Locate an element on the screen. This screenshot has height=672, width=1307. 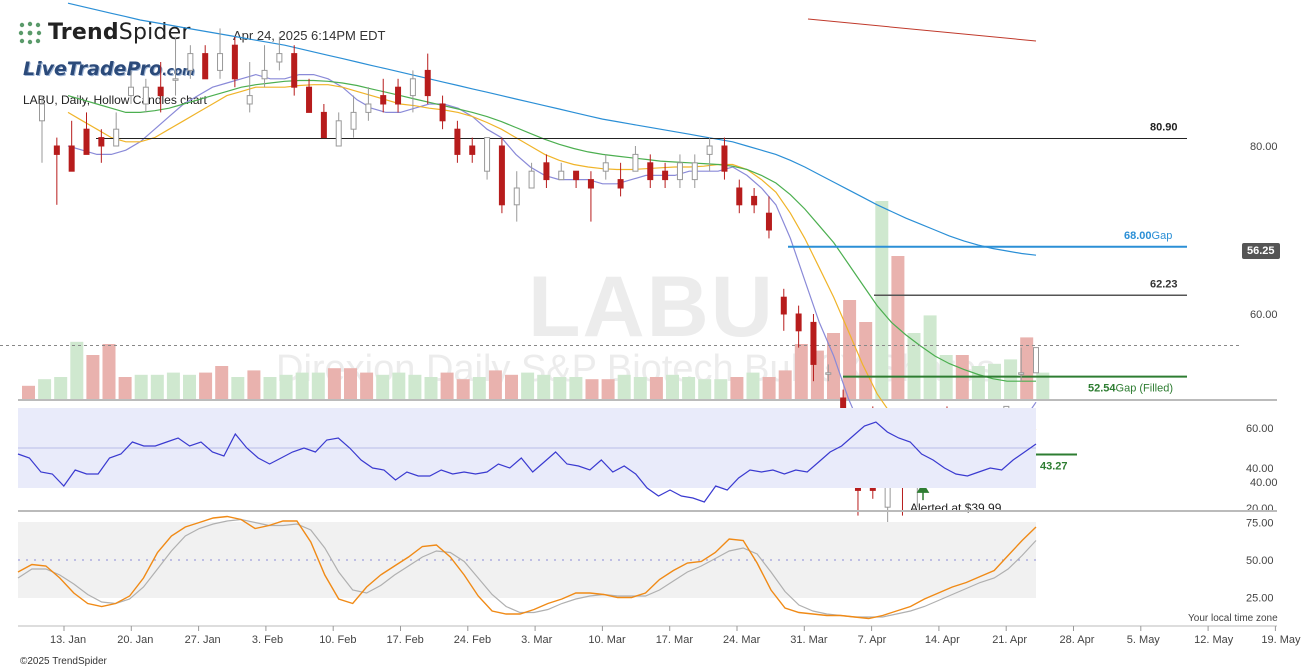
rsi-tick: 60.00 is located at coordinates (1260, 429).